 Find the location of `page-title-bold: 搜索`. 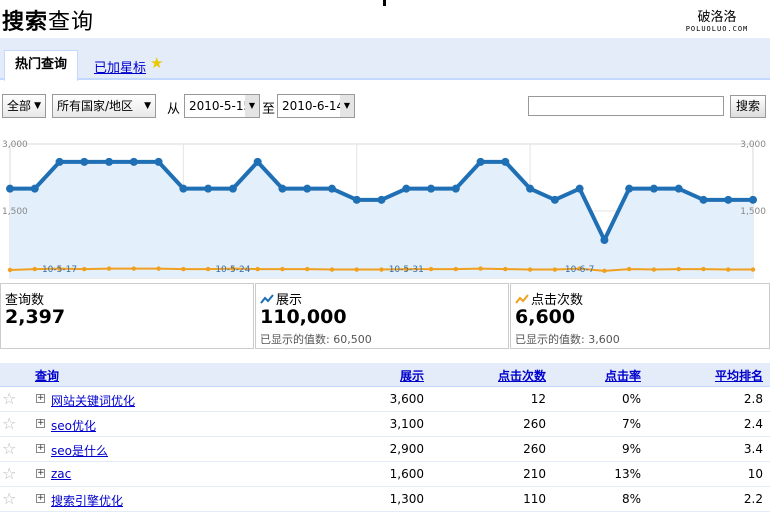

page-title-bold: 搜索 is located at coordinates (25, 22).